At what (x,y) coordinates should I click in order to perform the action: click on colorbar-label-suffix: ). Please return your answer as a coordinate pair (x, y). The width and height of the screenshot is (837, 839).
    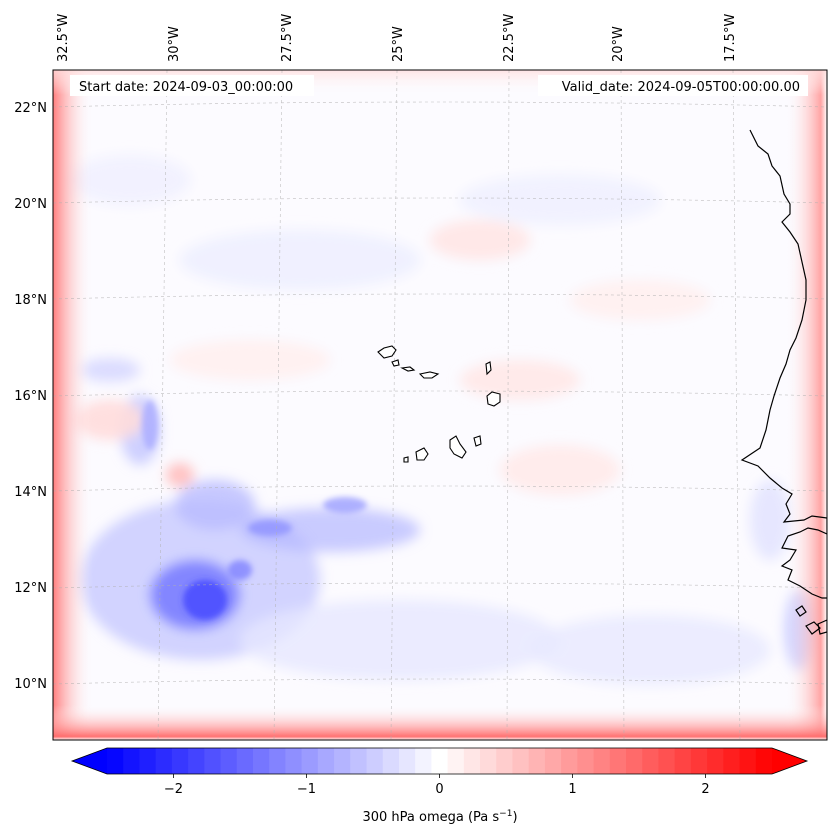
    Looking at the image, I should click on (514, 817).